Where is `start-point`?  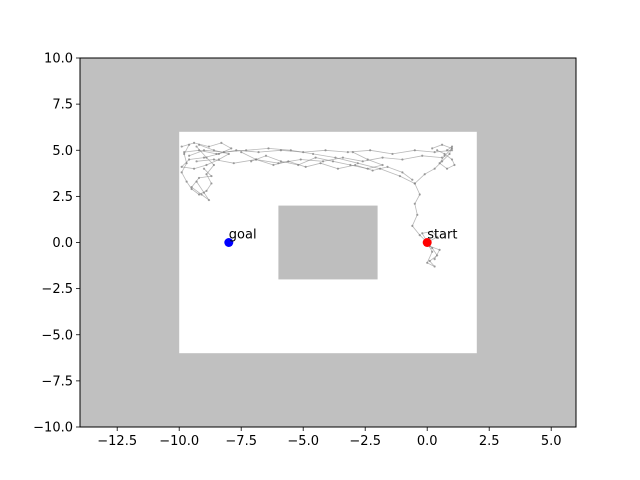 start-point is located at coordinates (427, 242).